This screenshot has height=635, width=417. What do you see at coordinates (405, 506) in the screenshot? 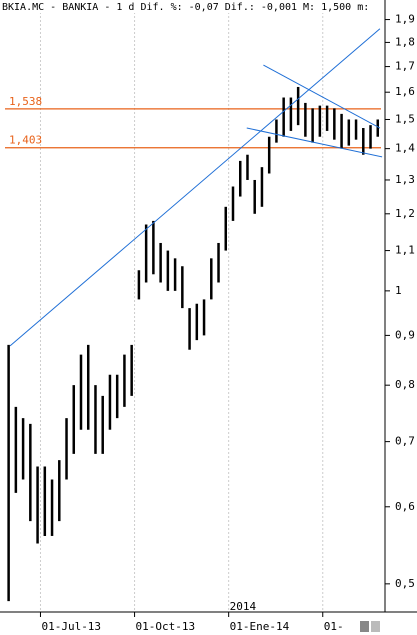
I see `y-tick-label: 0,6` at bounding box center [405, 506].